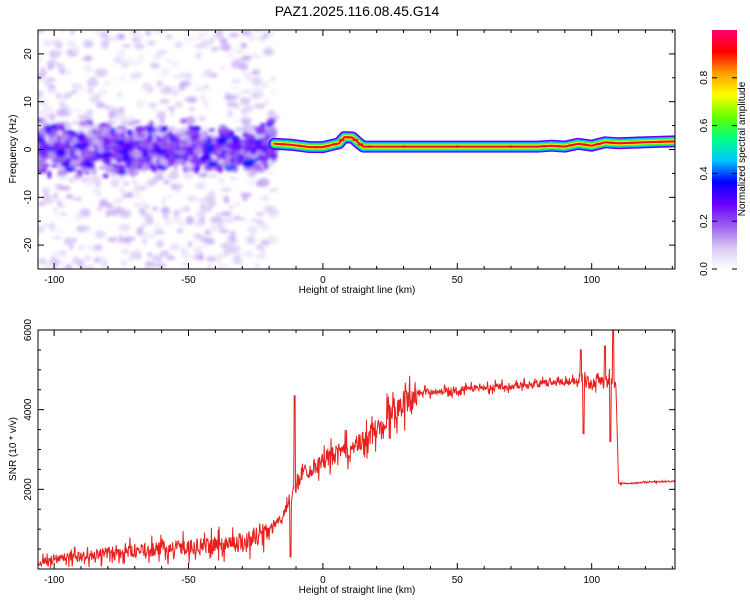 The width and height of the screenshot is (750, 600). What do you see at coordinates (28, 329) in the screenshot?
I see `y-tick-label: 6000` at bounding box center [28, 329].